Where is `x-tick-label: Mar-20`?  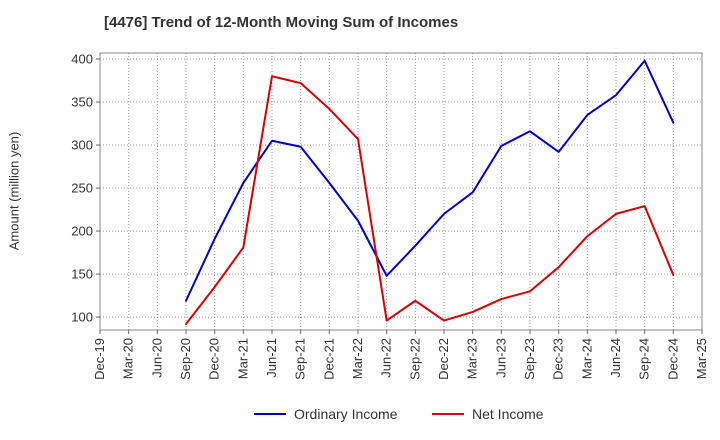
x-tick-label: Mar-20 is located at coordinates (128, 358).